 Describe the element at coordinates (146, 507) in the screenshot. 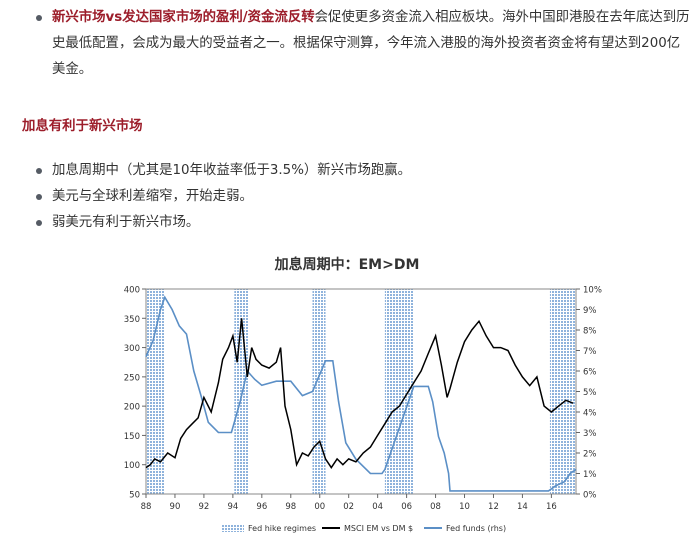

I see `x-tick-label: 88` at that location.